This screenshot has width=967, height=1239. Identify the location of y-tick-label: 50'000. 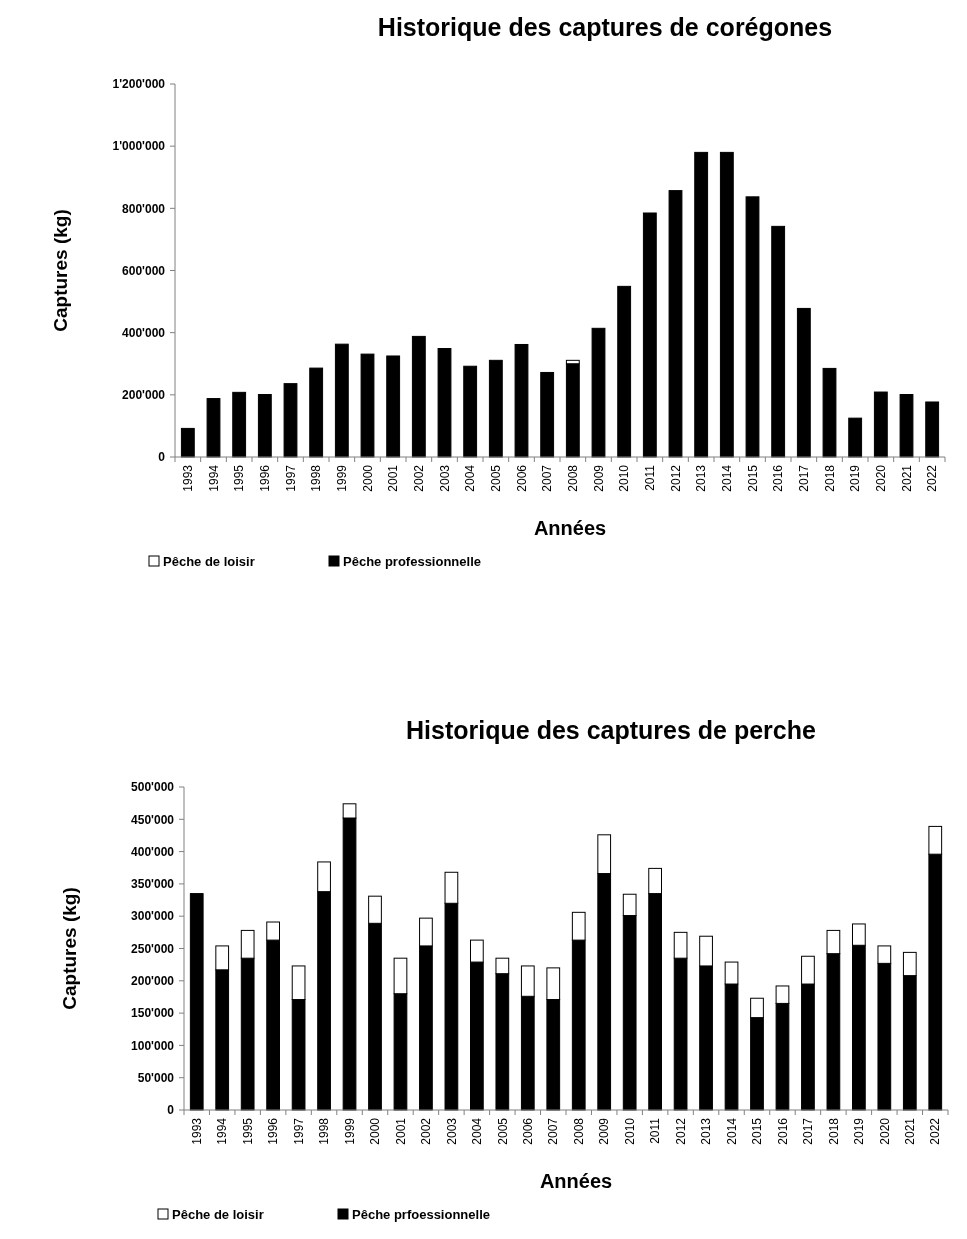
(156, 1077).